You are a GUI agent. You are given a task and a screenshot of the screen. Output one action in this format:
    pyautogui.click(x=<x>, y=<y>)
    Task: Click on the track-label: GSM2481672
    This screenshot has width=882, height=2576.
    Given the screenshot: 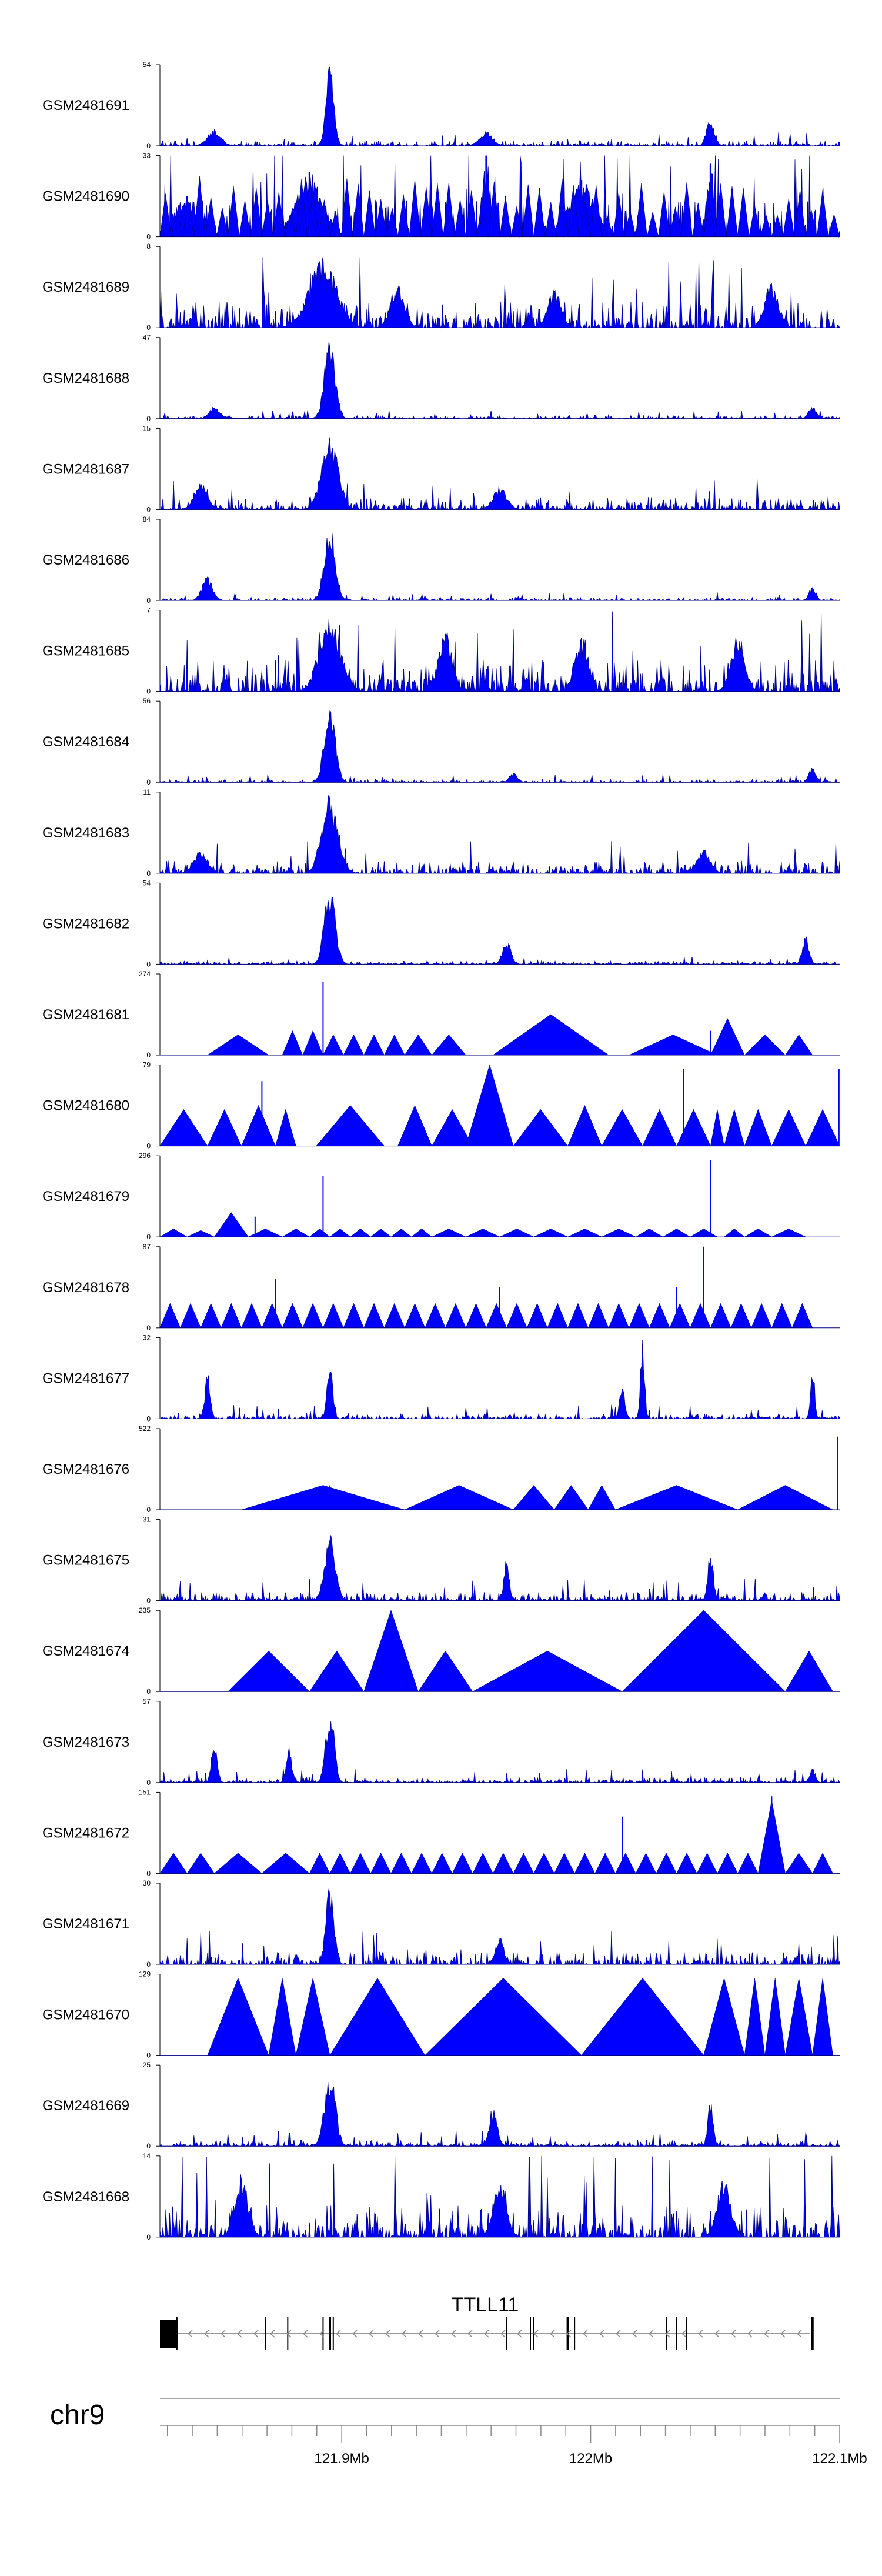 What is the action you would take?
    pyautogui.click(x=85, y=1833)
    